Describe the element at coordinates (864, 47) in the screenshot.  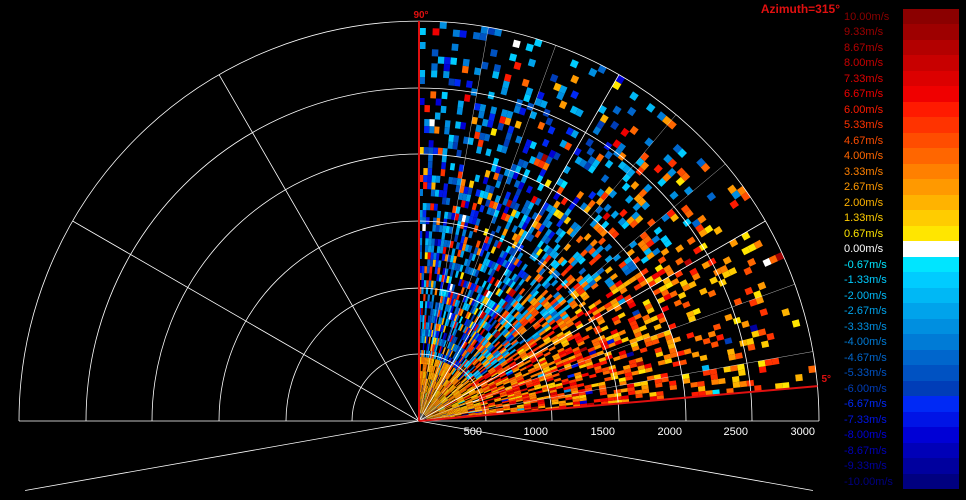
I see `legend-entry-label: 8.67m/s` at that location.